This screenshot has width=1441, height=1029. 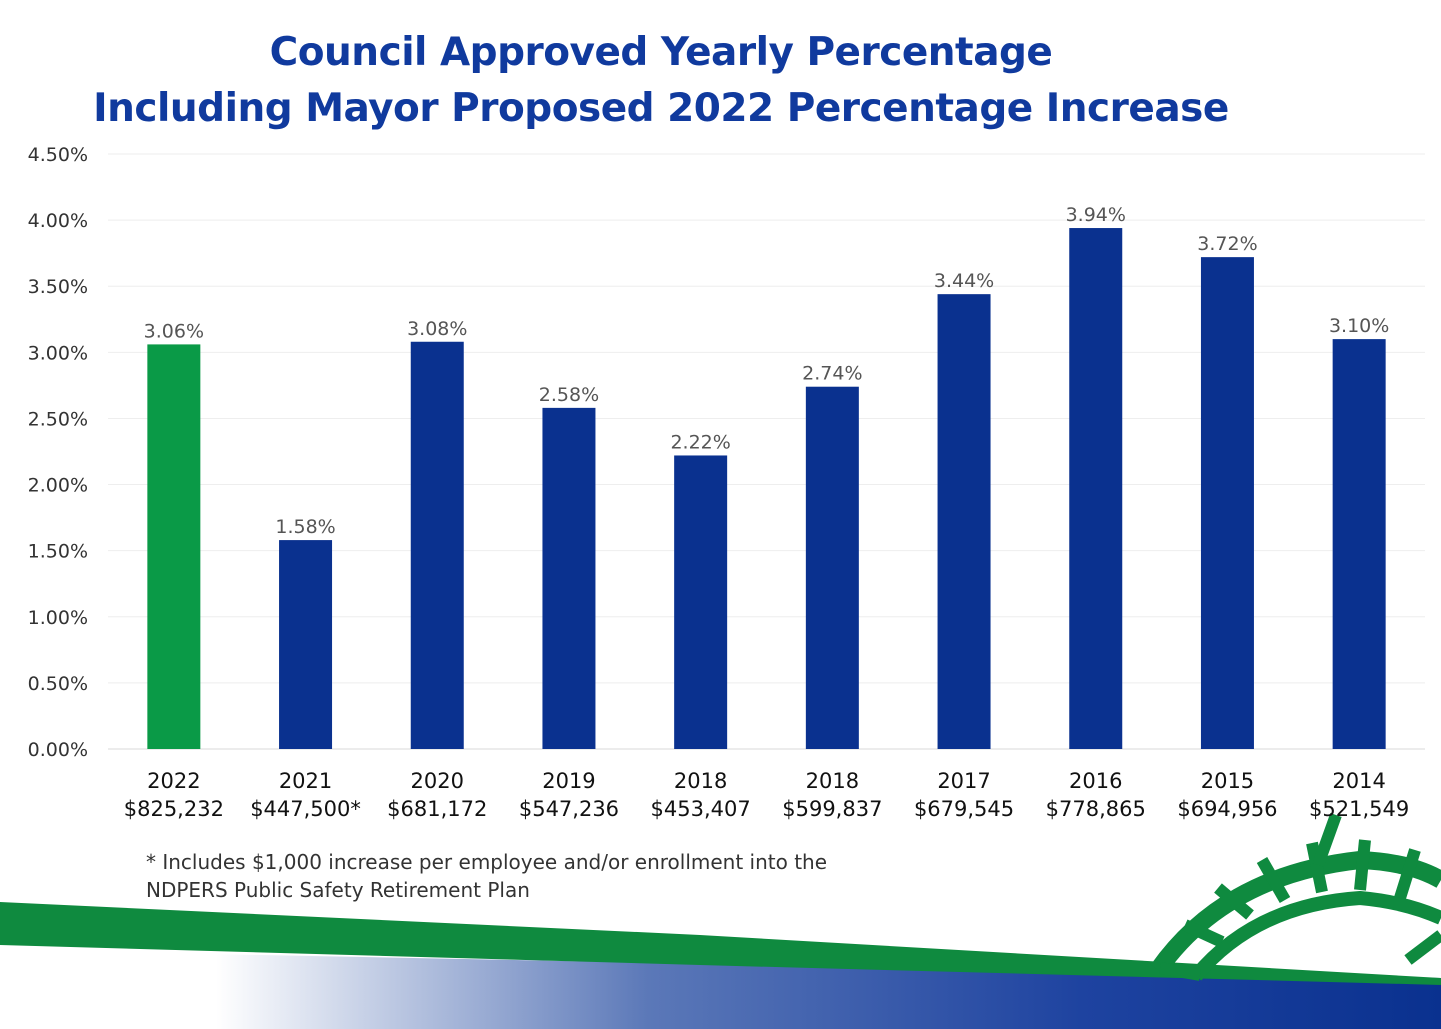 I want to click on x-tick-label-amount: $453,407, so click(x=701, y=809).